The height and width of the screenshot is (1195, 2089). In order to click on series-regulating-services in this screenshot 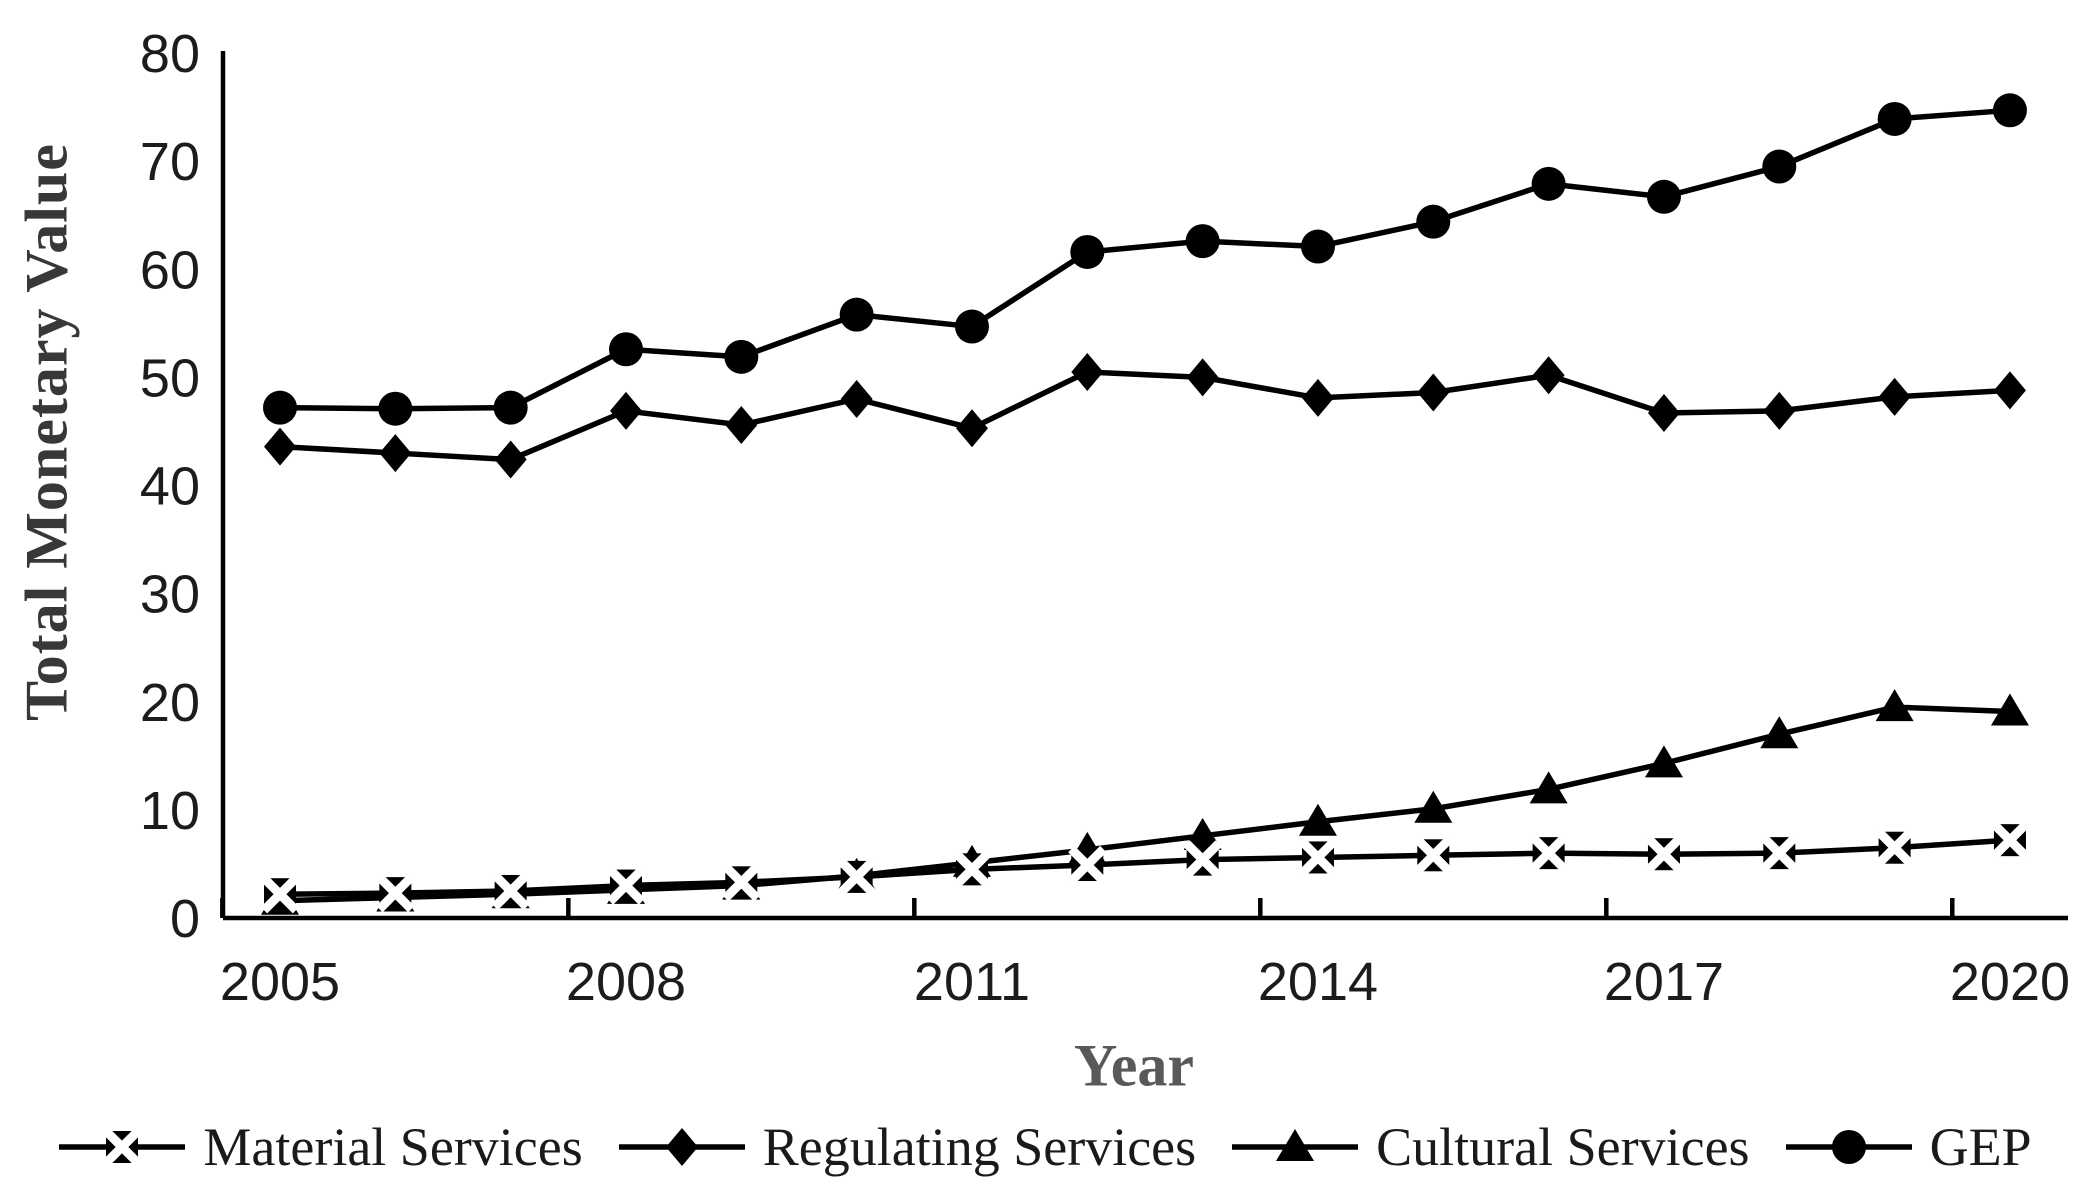, I will do `click(1145, 415)`.